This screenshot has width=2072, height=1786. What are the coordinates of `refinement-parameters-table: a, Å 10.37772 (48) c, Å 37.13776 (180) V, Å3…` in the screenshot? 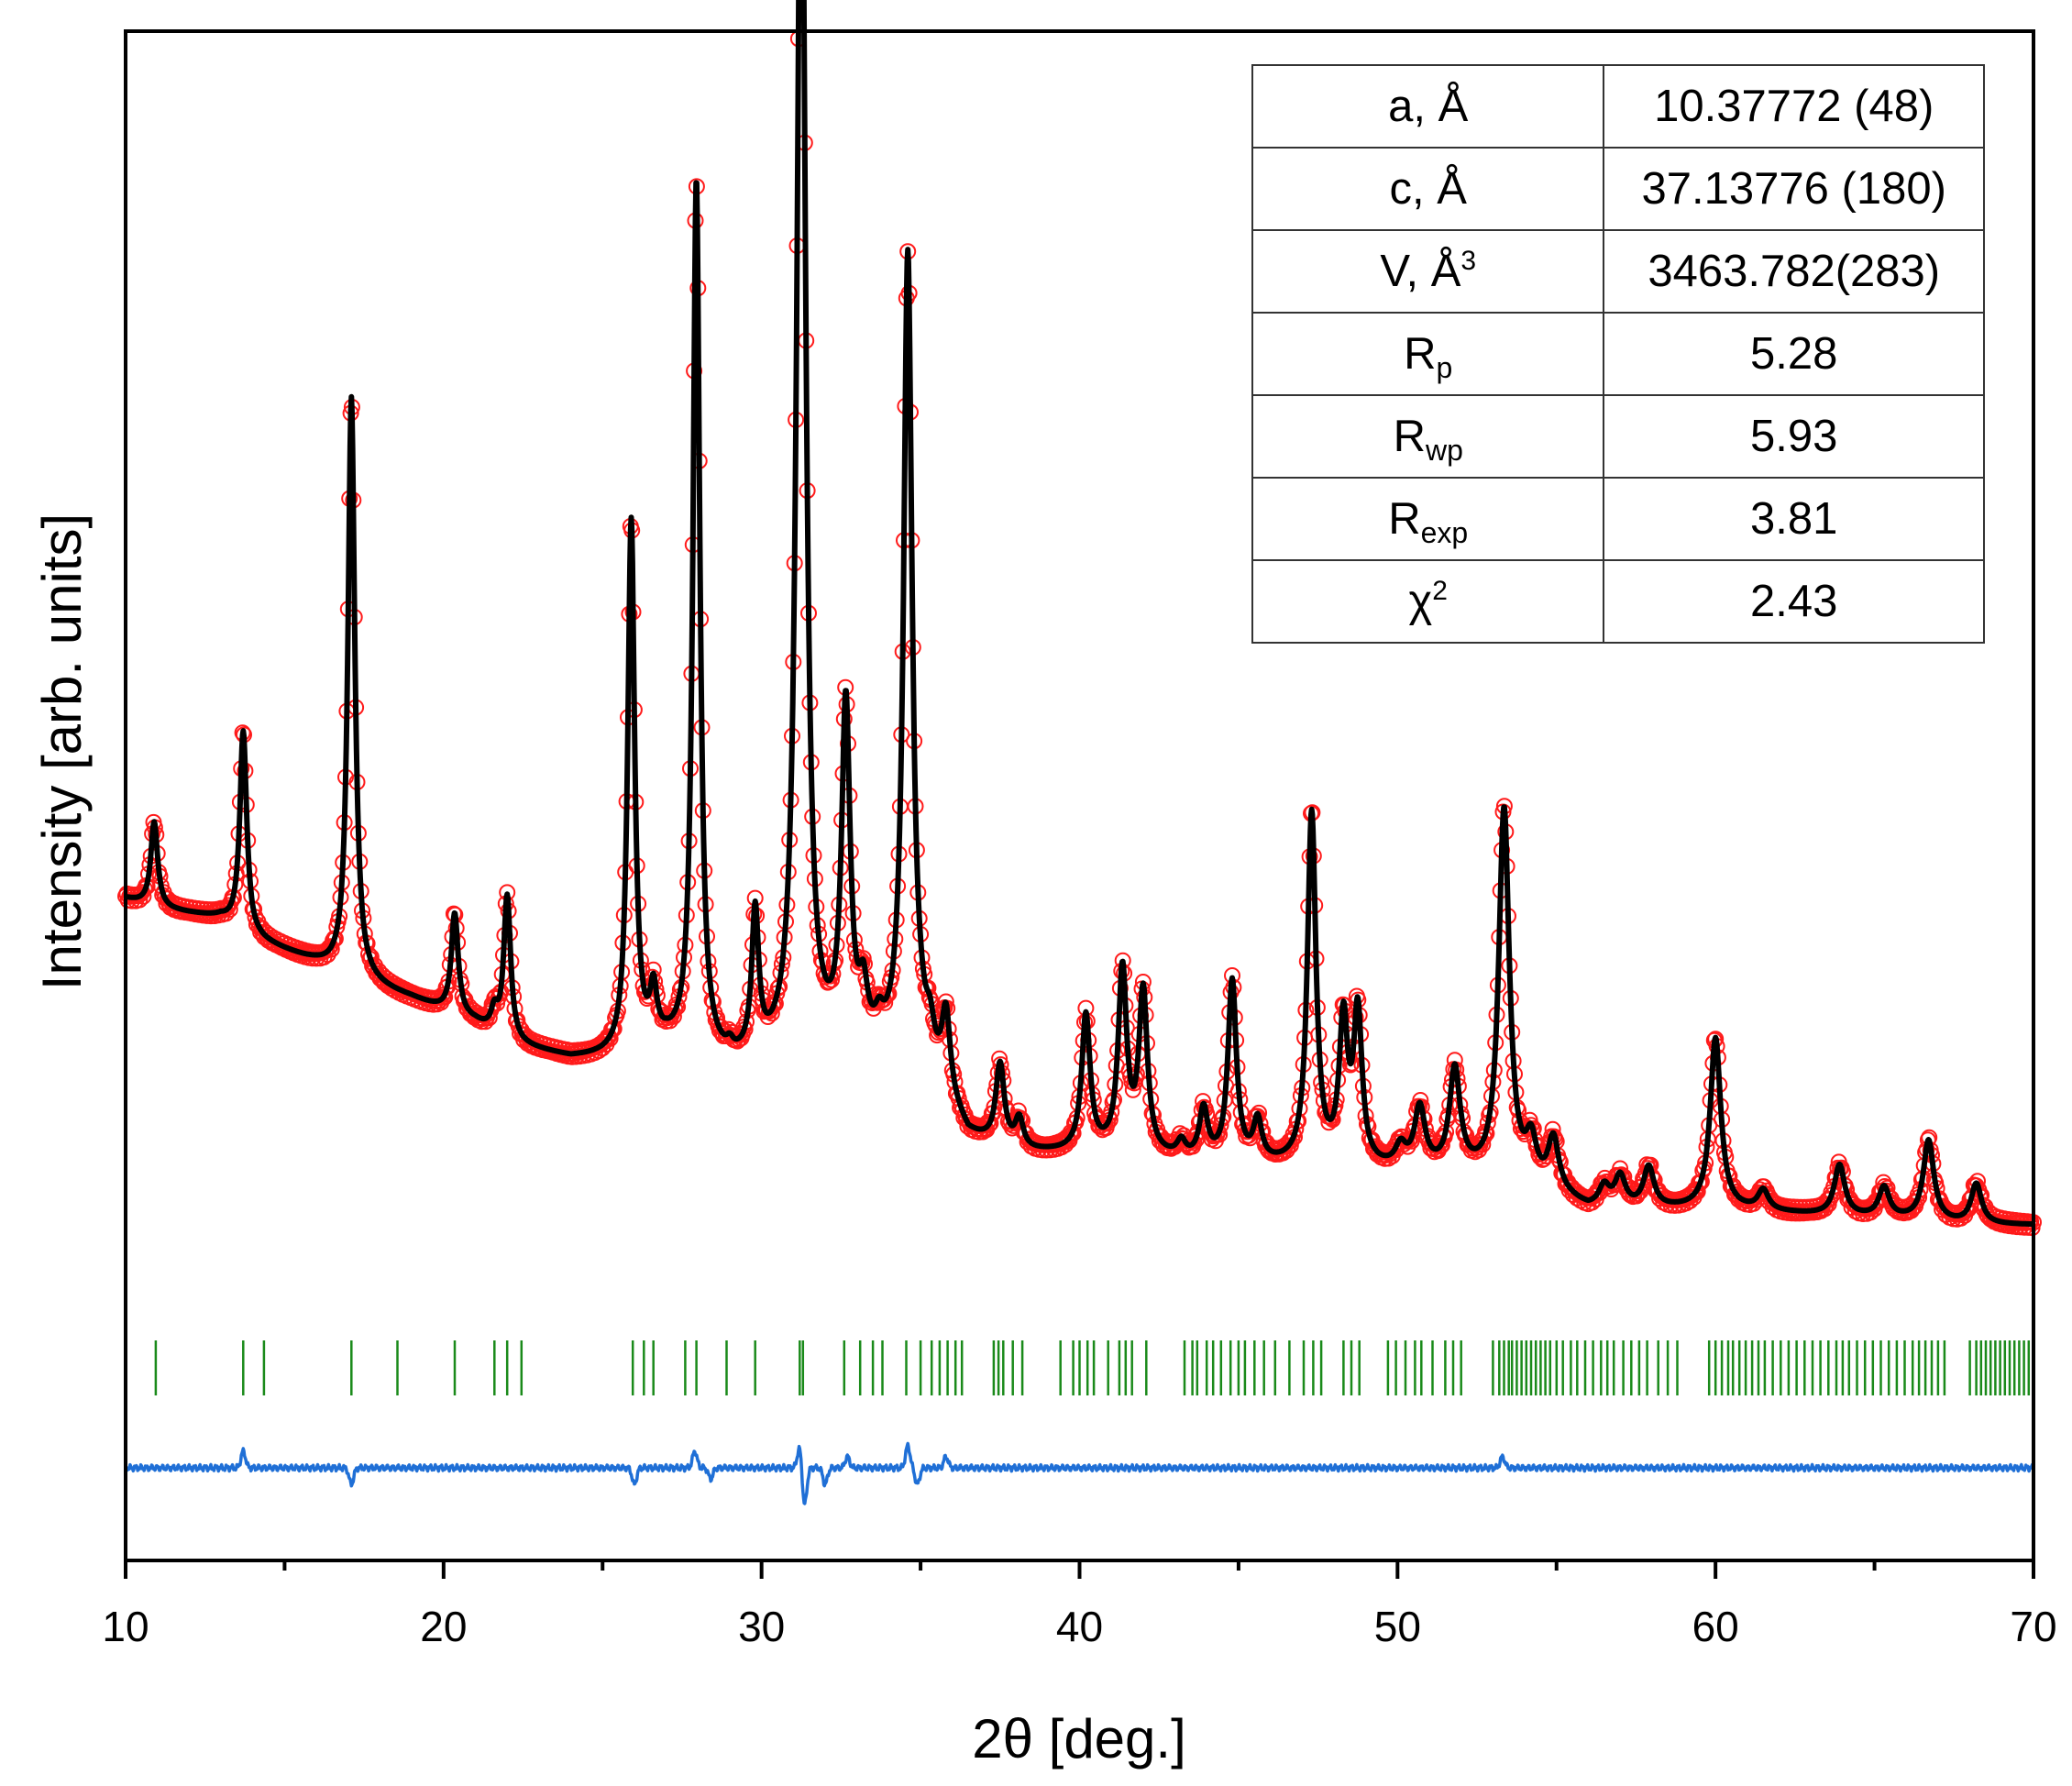 It's located at (1618, 354).